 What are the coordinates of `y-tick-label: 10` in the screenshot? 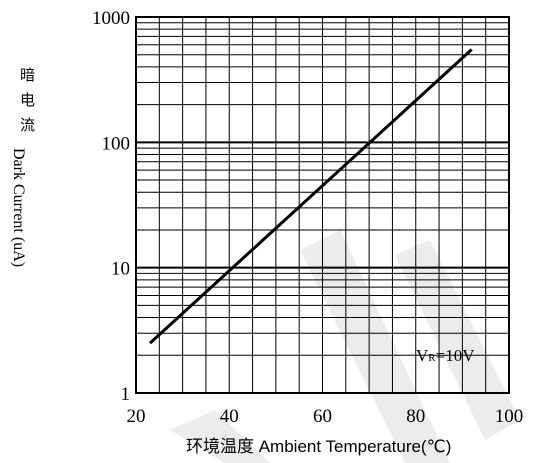 It's located at (120, 269).